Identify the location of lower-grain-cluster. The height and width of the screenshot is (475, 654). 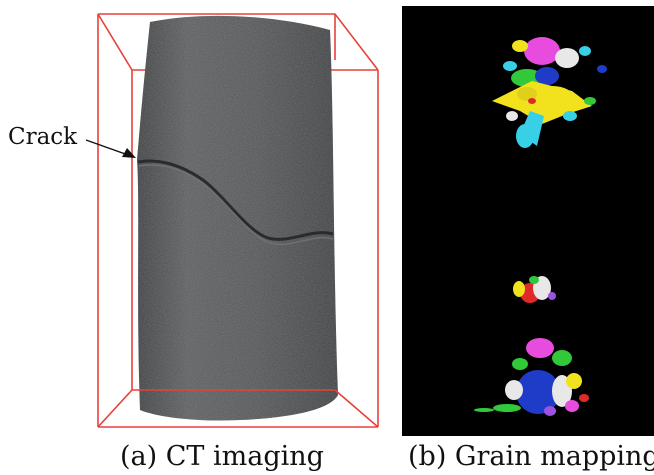
(531, 377).